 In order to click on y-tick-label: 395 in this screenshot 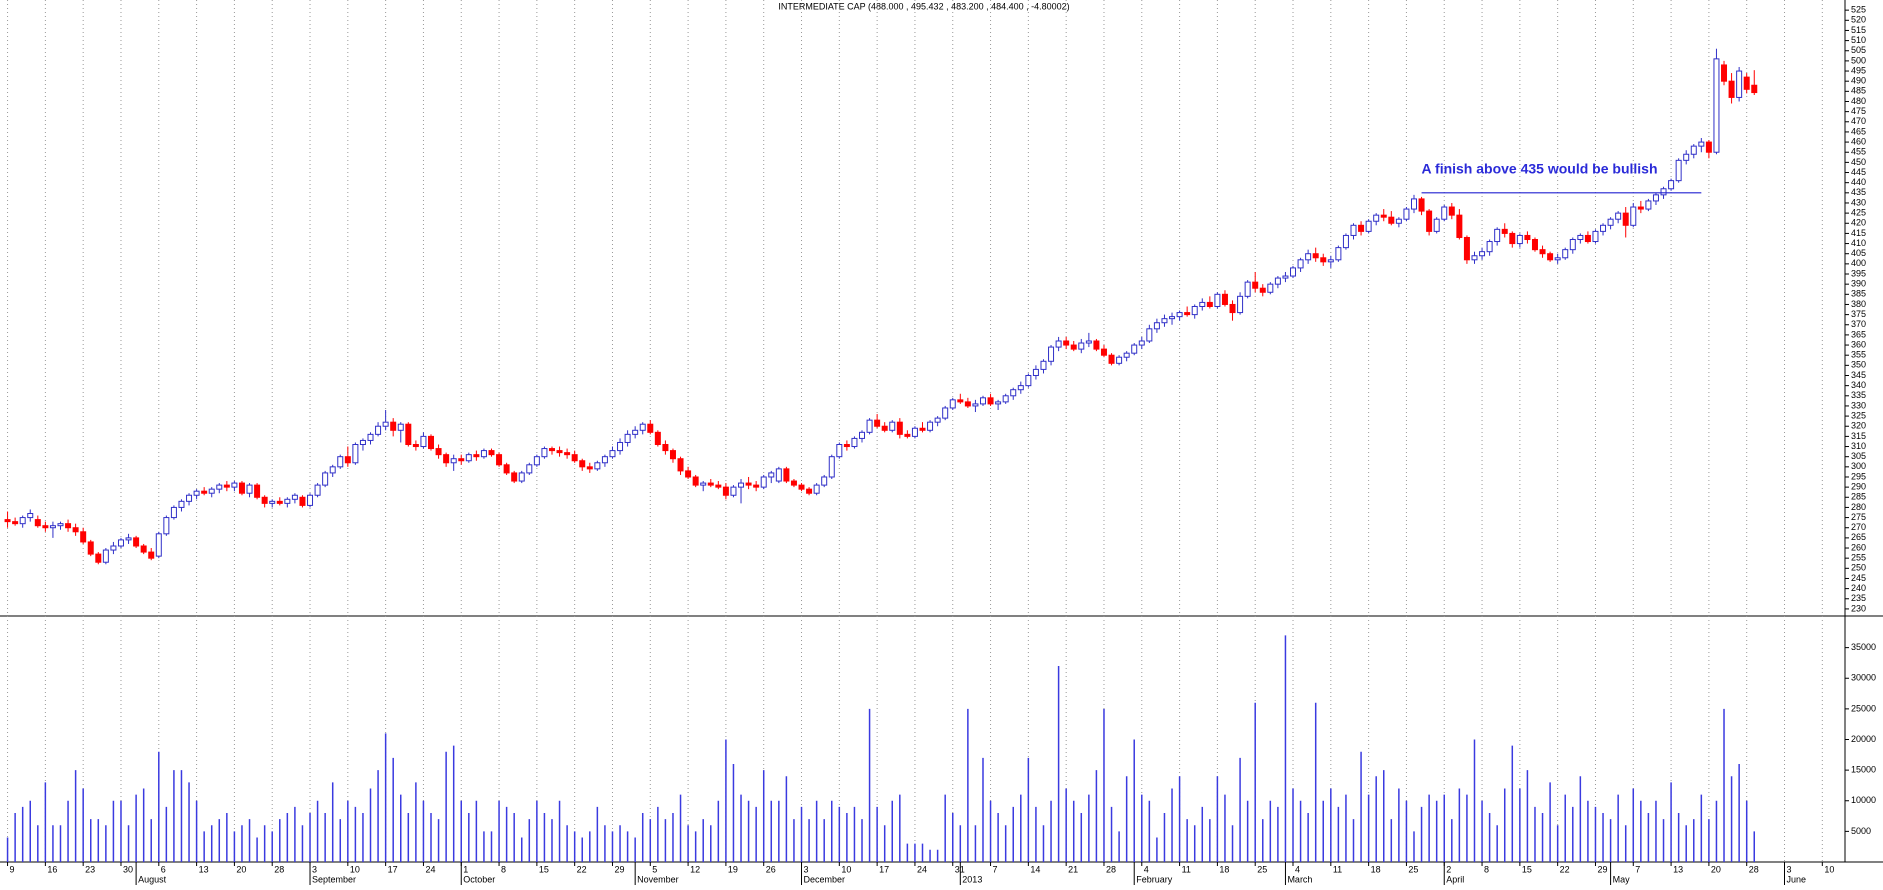, I will do `click(1858, 273)`.